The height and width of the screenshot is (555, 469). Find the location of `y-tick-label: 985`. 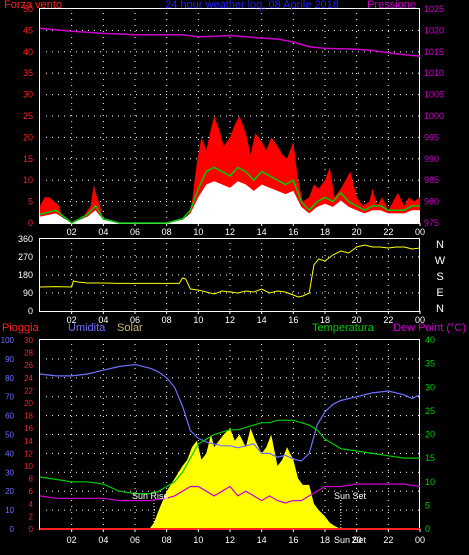

y-tick-label: 985 is located at coordinates (431, 180).